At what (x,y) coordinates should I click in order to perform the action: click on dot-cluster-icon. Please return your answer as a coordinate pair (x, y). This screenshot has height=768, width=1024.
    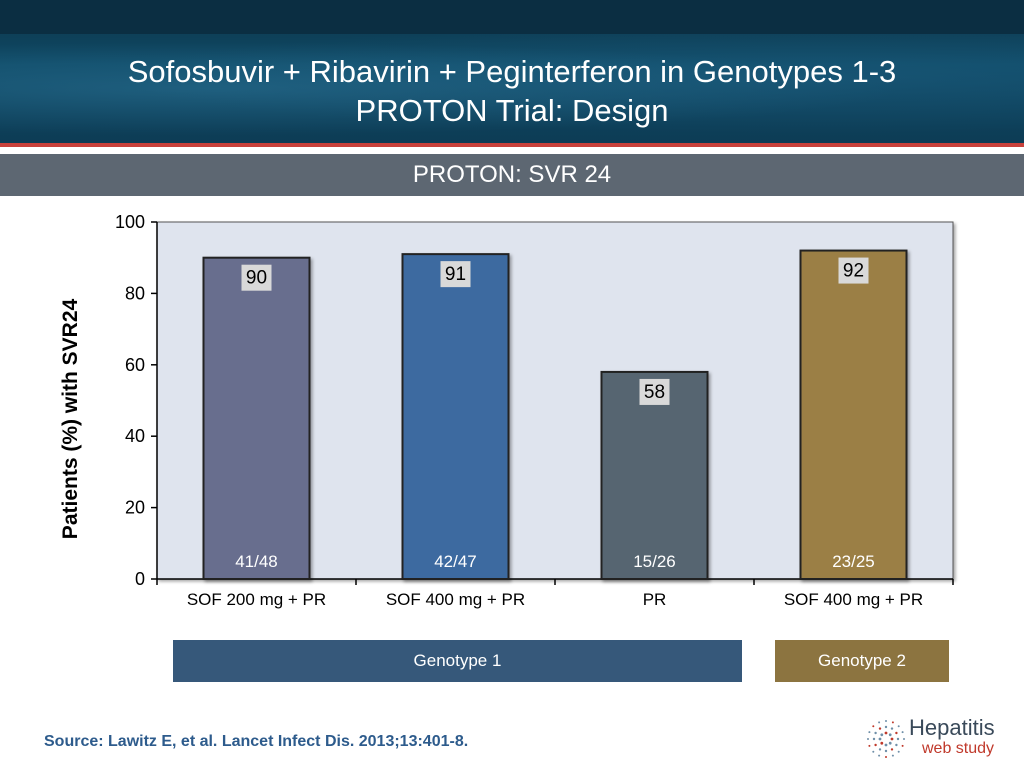
    Looking at the image, I should click on (886, 739).